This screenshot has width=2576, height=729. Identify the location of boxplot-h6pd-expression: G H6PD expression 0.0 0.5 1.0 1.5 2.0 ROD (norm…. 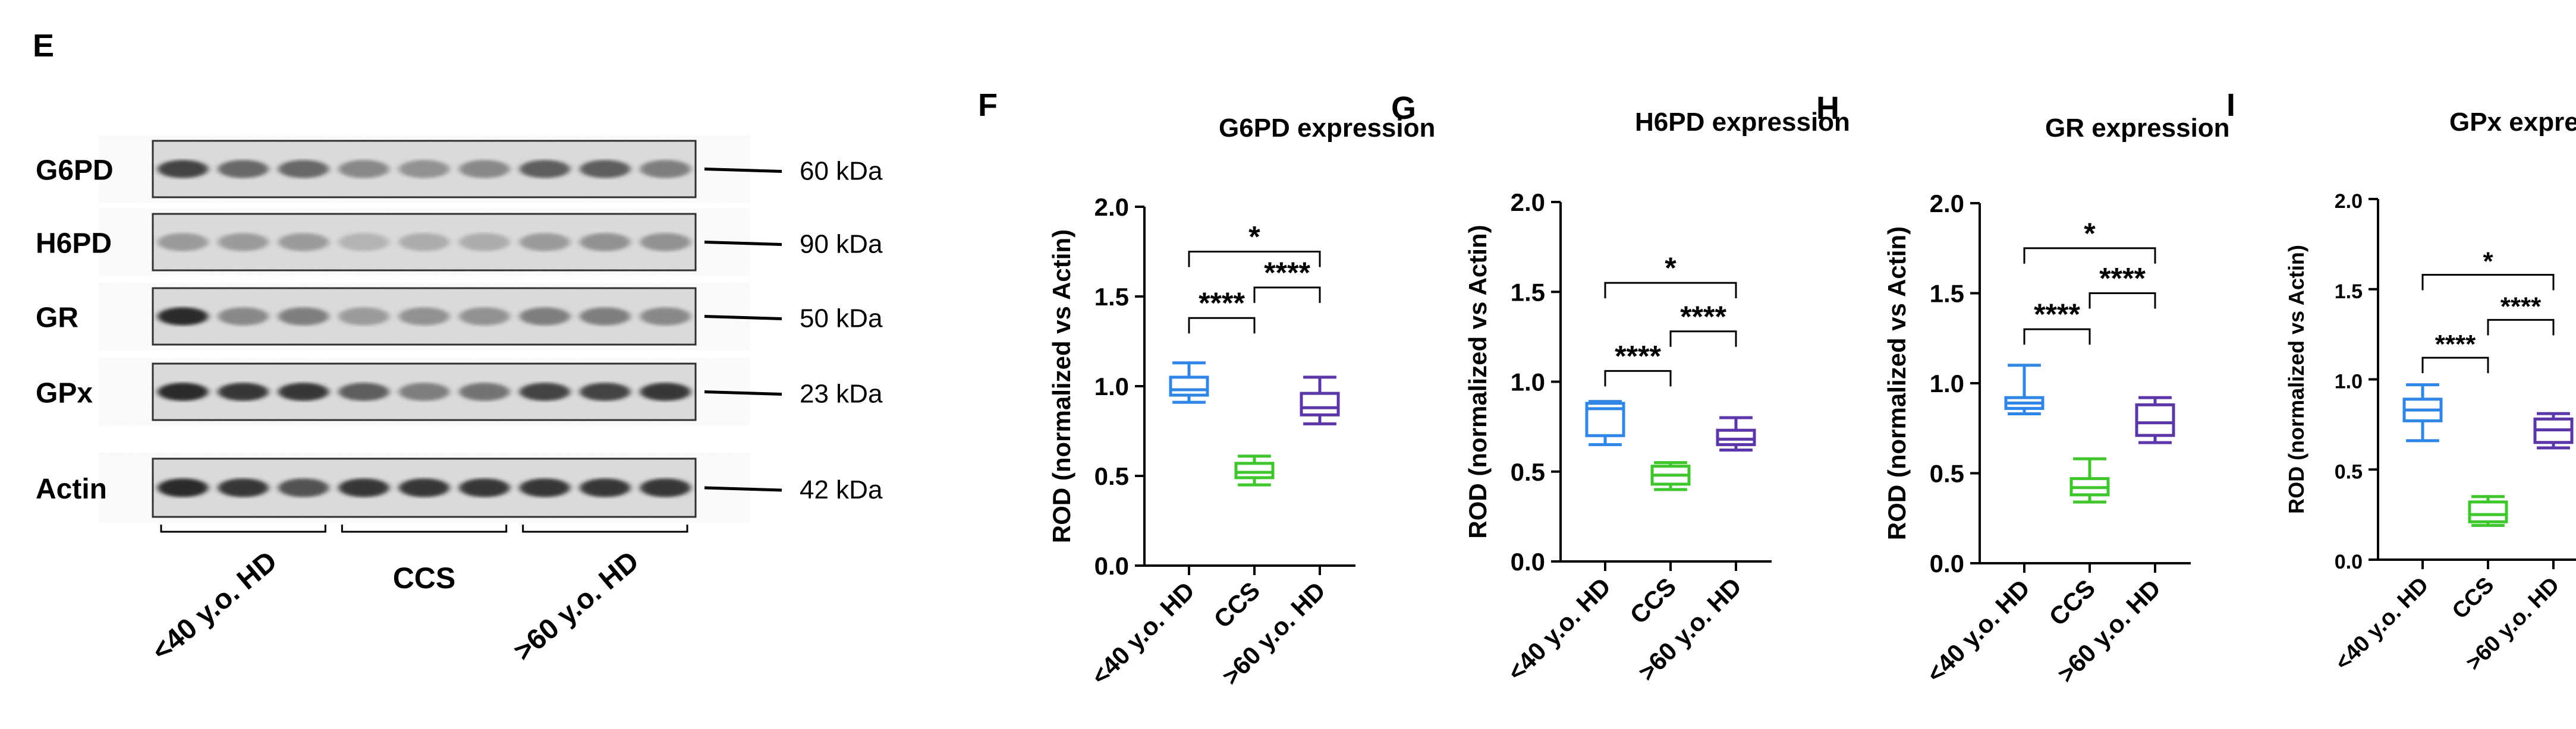
(1620, 388).